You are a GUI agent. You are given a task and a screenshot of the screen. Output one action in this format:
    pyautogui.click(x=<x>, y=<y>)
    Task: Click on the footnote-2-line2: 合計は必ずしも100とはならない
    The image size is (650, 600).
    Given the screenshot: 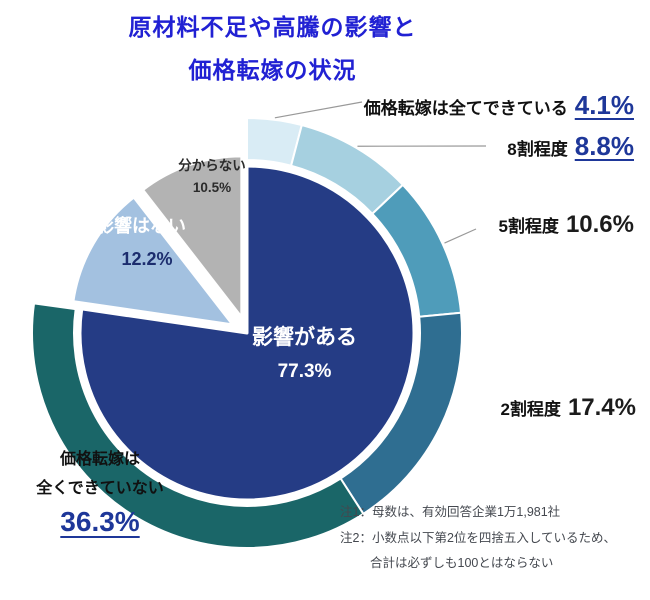 What is the action you would take?
    pyautogui.click(x=462, y=563)
    